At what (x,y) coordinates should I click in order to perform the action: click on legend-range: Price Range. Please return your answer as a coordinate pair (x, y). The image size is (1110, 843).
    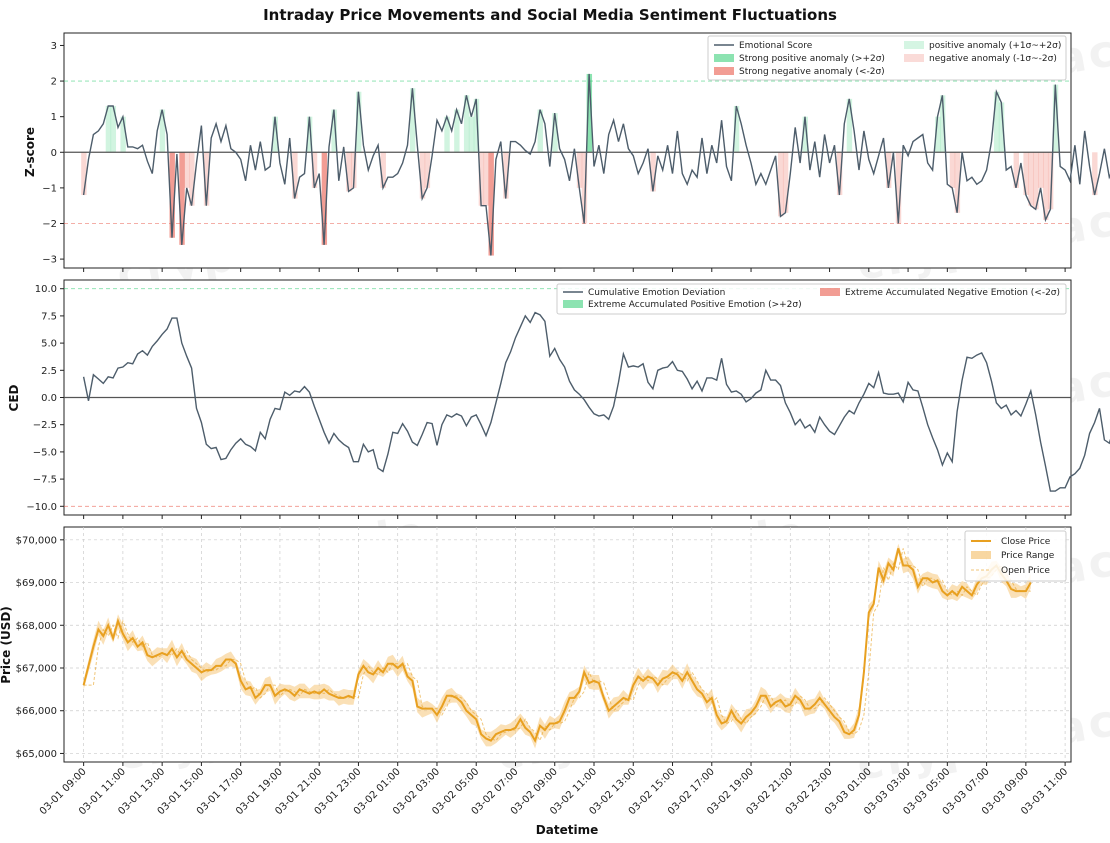
    Looking at the image, I should click on (1028, 556).